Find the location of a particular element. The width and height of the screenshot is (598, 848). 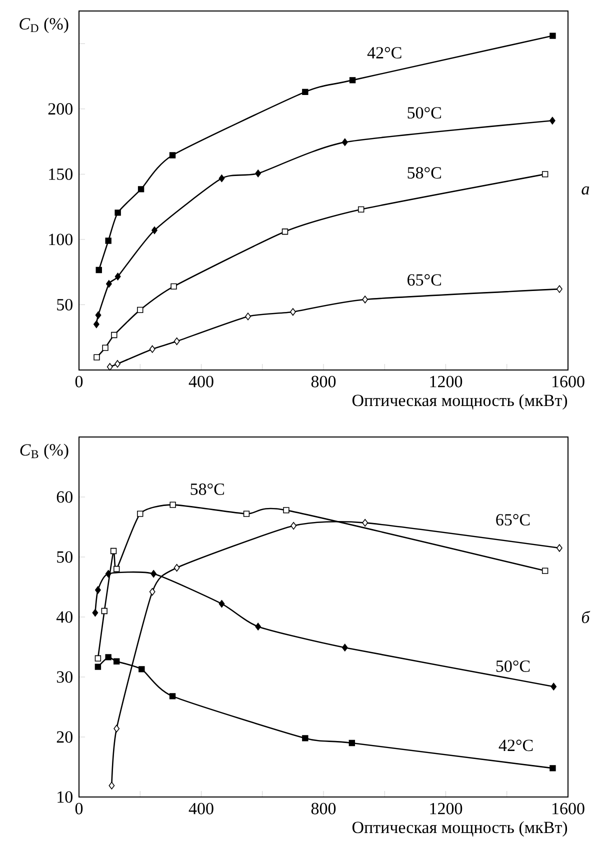

y-tick-label: 40 is located at coordinates (64, 617).